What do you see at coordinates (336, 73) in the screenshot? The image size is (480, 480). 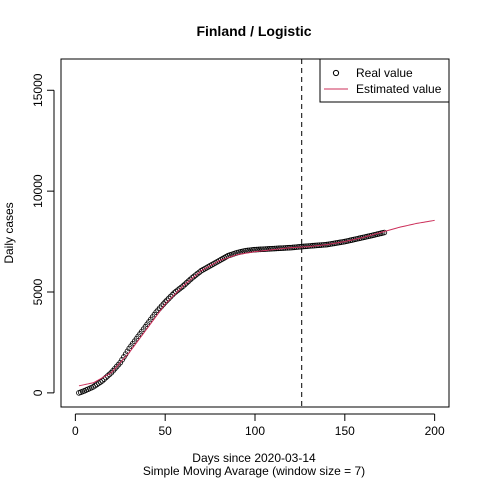 I see `legend-marker-real` at bounding box center [336, 73].